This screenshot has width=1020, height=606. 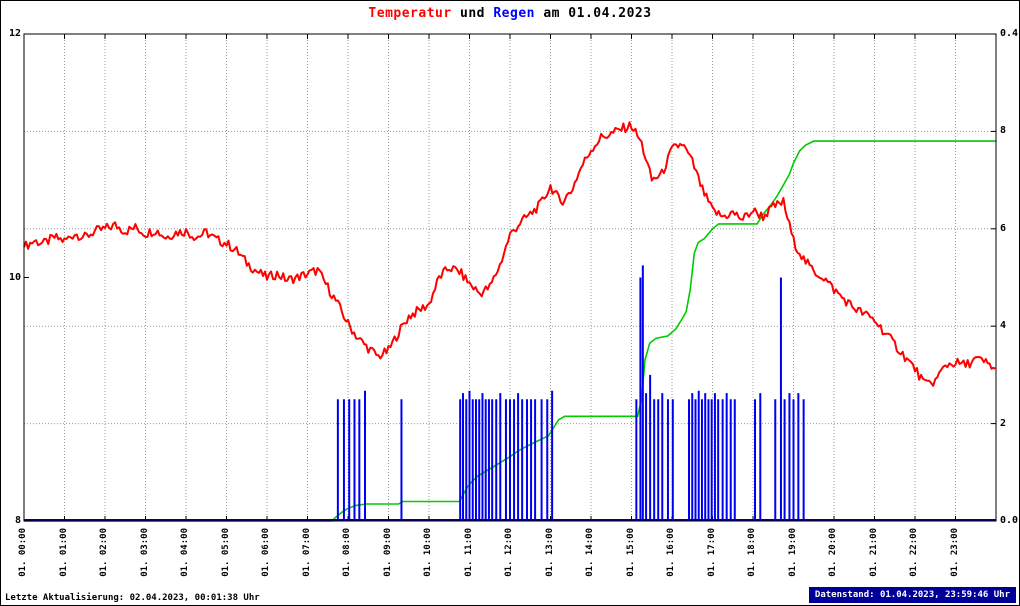 I want to click on y-right-tick-label: 0.4, so click(x=1009, y=33).